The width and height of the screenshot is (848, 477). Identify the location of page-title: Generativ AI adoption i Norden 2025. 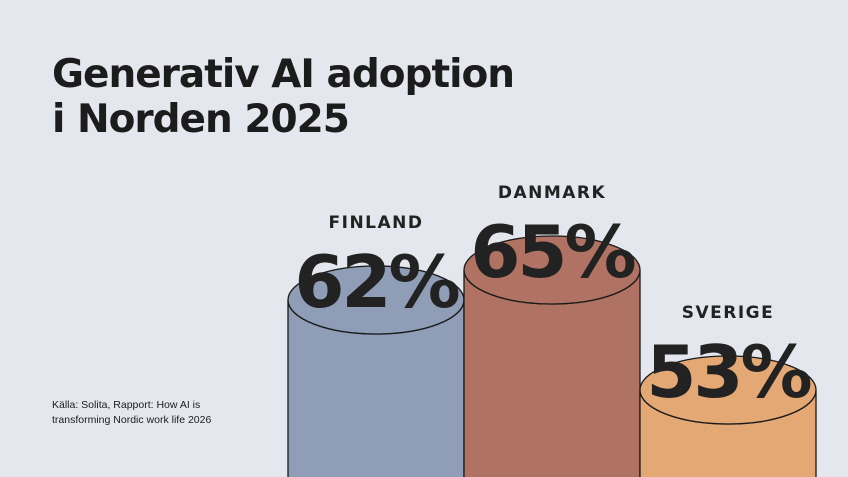
(283, 97).